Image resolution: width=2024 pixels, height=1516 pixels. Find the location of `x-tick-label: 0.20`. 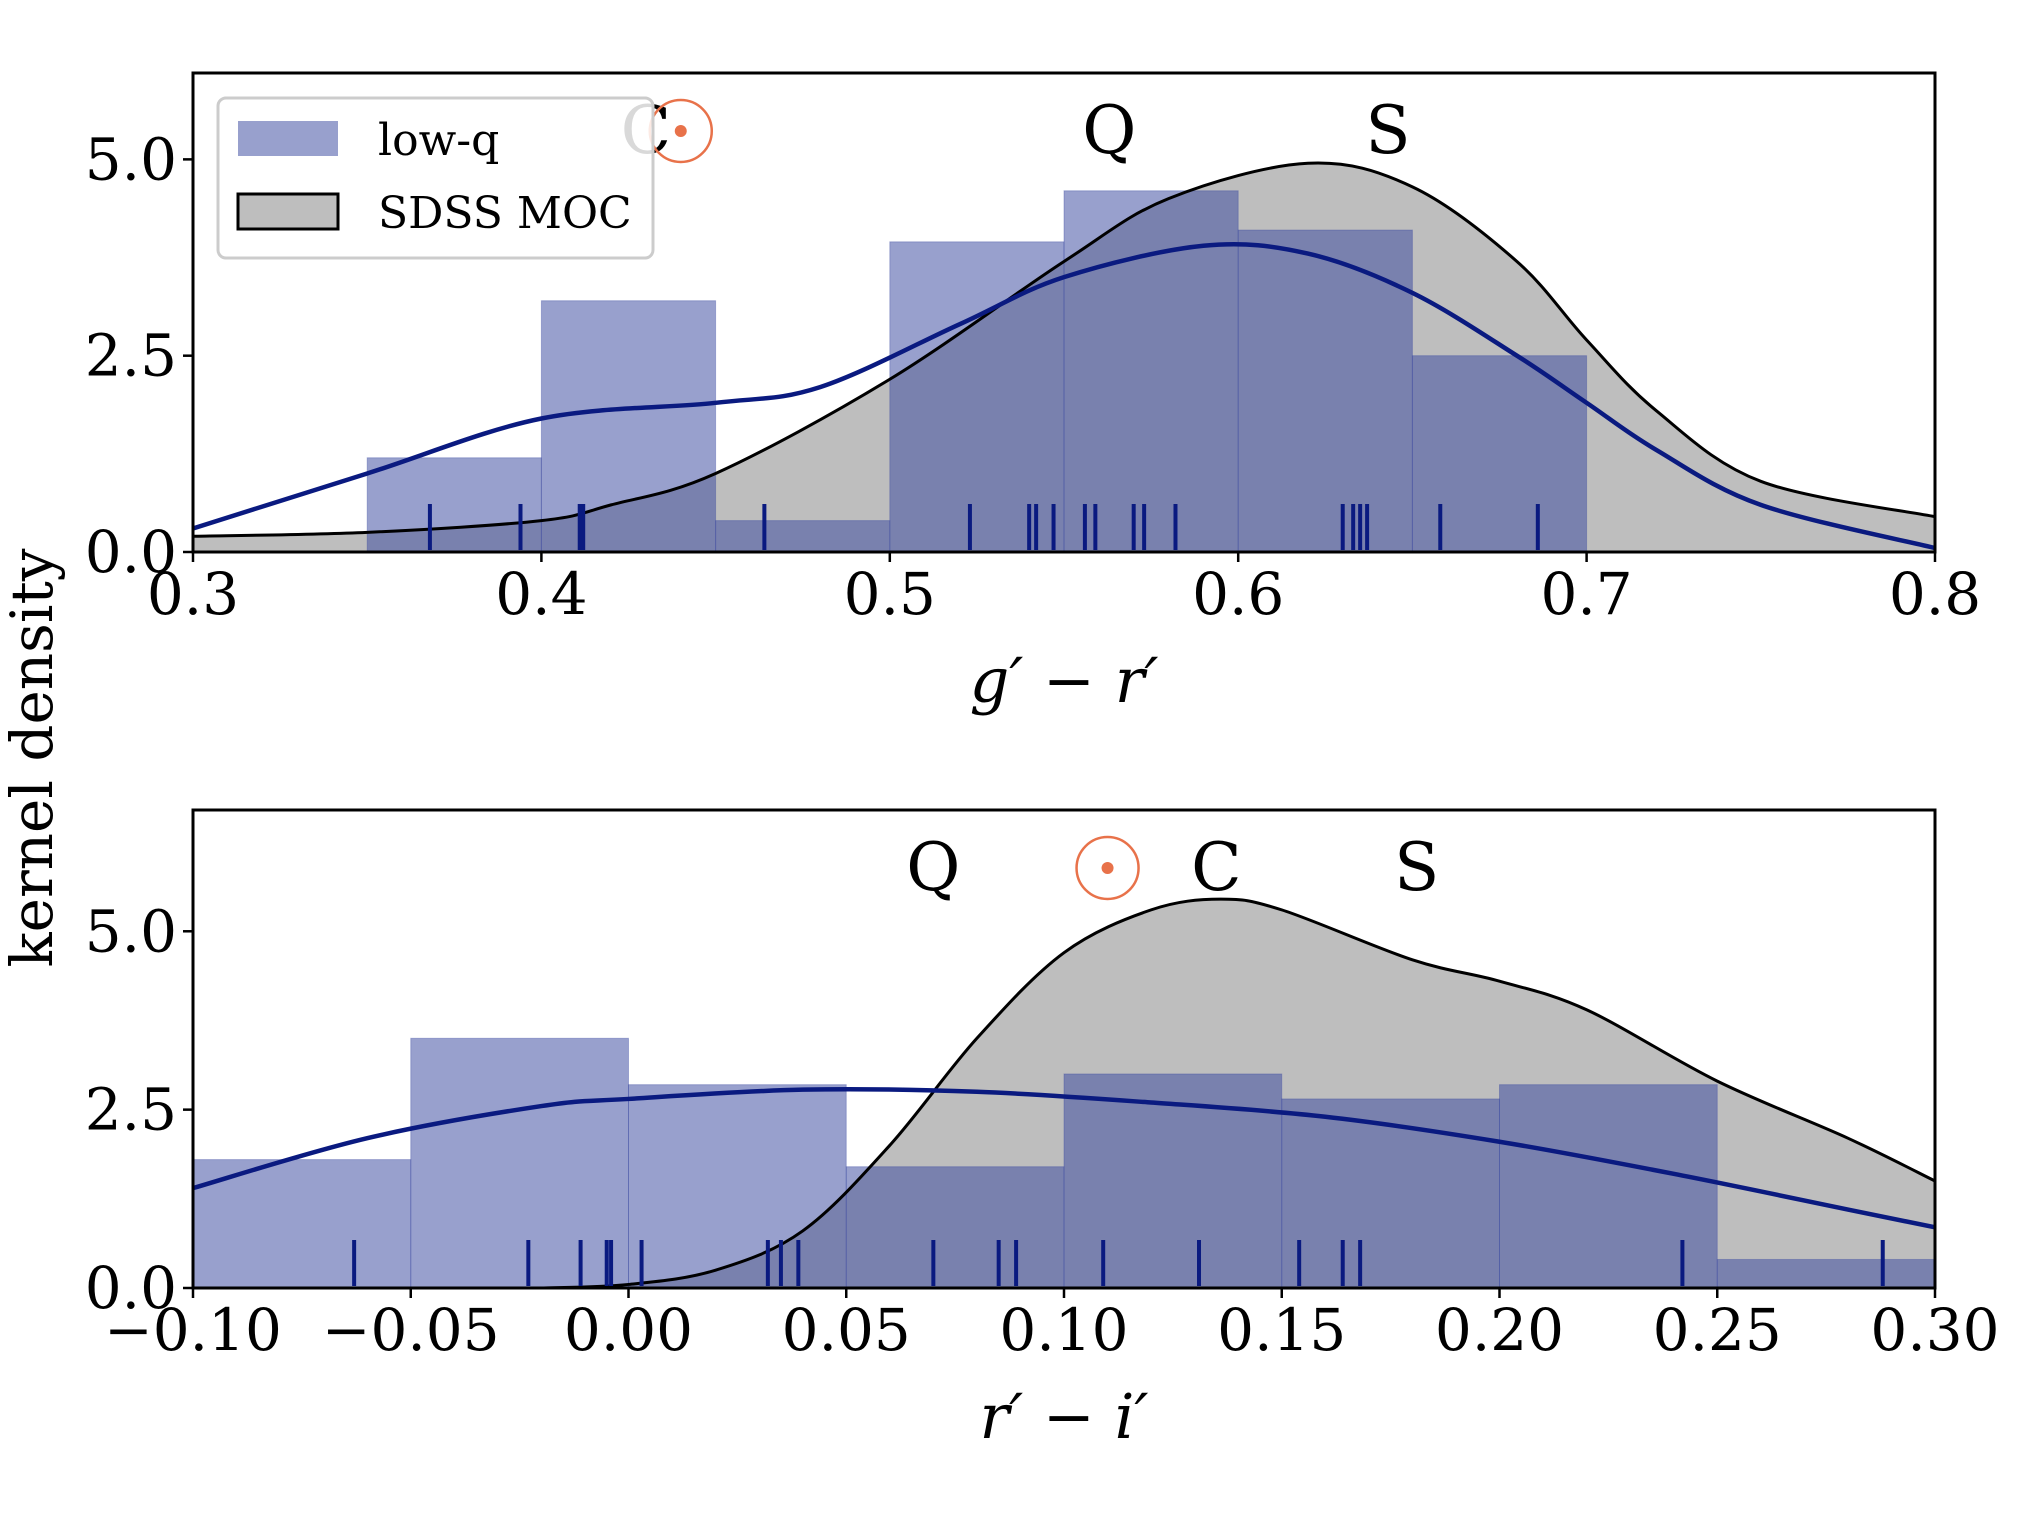

x-tick-label: 0.20 is located at coordinates (1499, 1330).